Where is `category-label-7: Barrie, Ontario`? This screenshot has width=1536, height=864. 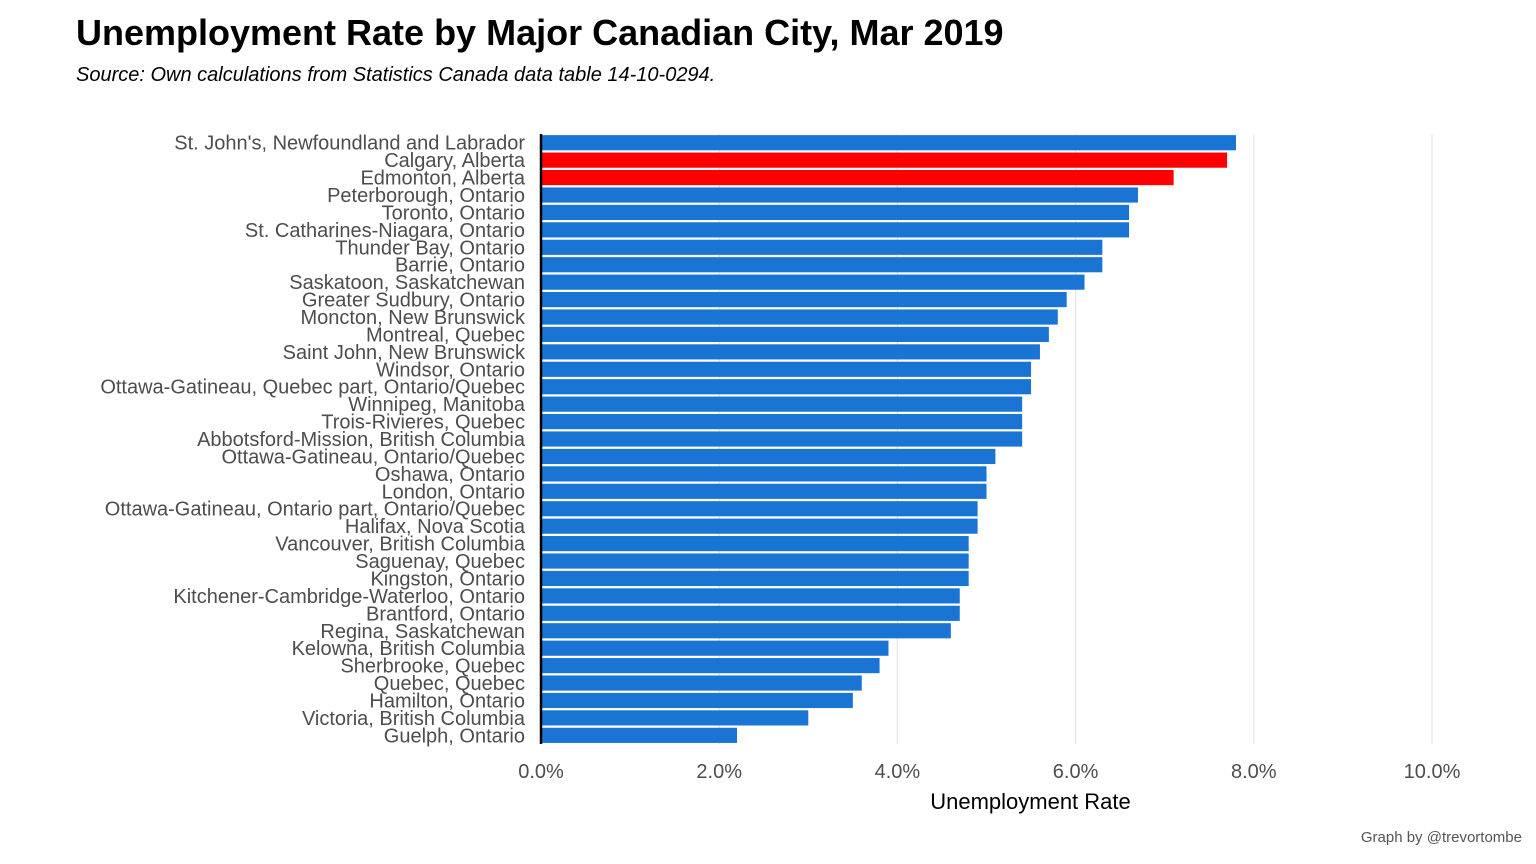
category-label-7: Barrie, Ontario is located at coordinates (460, 266).